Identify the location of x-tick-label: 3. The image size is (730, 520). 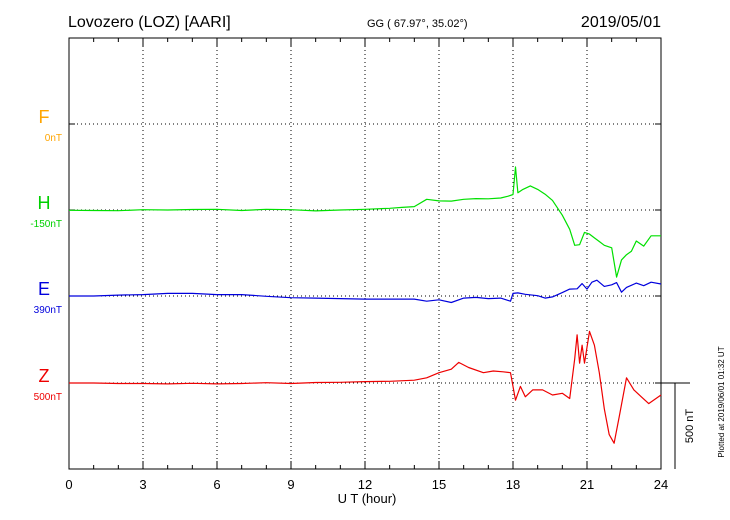
(142, 484).